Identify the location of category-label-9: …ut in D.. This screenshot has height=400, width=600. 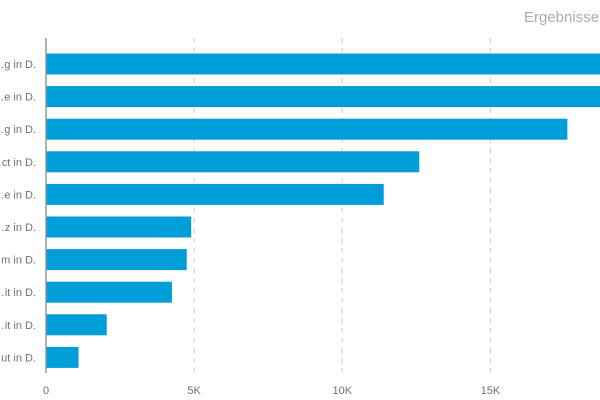
(18, 358).